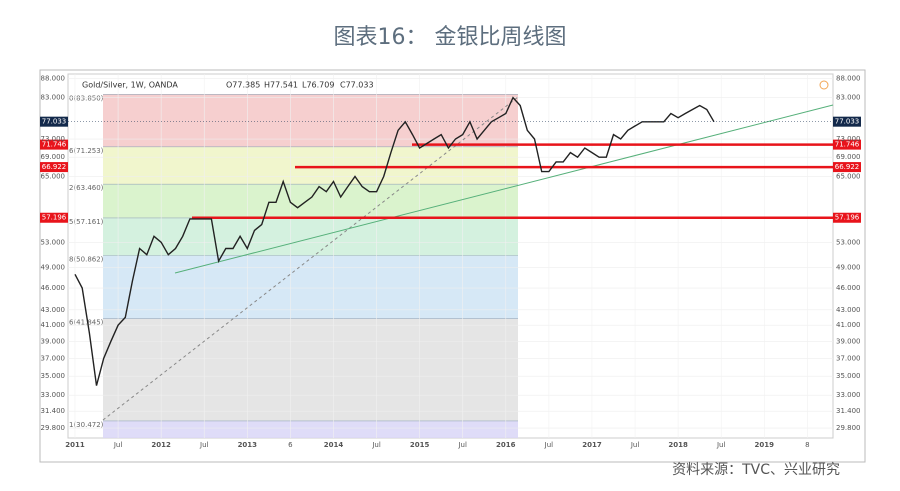 The height and width of the screenshot is (491, 900). I want to click on price-label-left: 57.196, so click(54, 218).